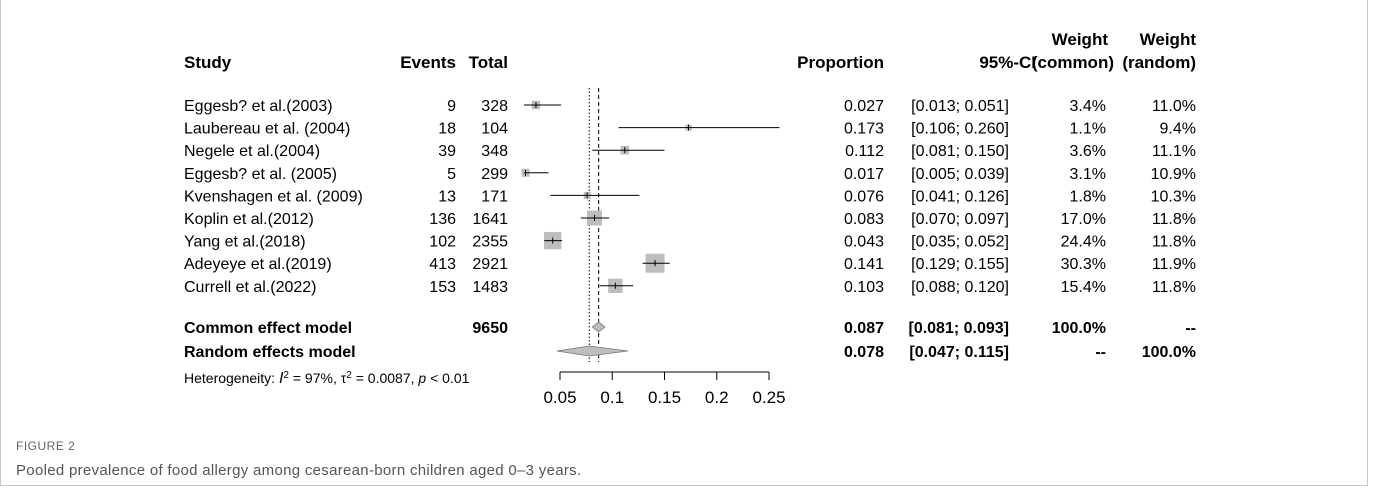 This screenshot has height=492, width=1375. Describe the element at coordinates (447, 151) in the screenshot. I see `study-events: 39` at that location.